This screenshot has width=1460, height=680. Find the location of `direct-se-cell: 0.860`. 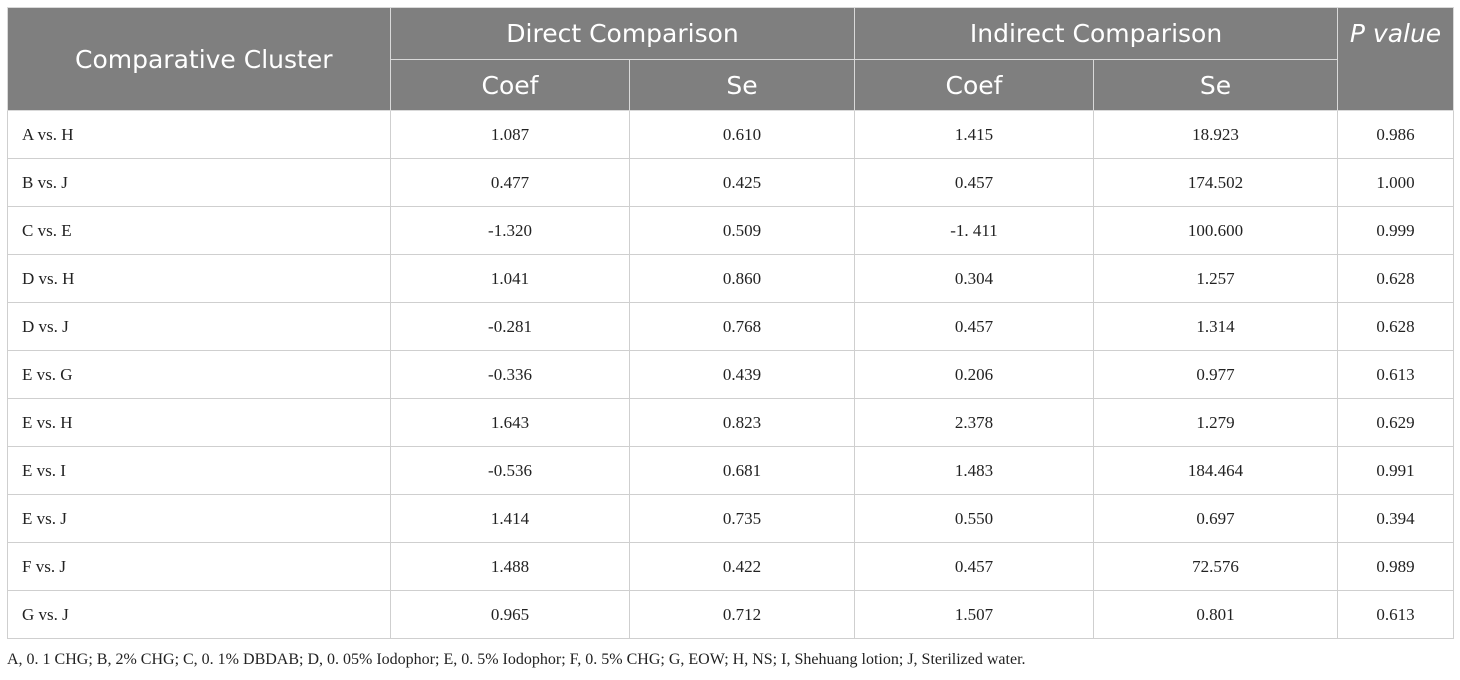

direct-se-cell: 0.860 is located at coordinates (742, 278).